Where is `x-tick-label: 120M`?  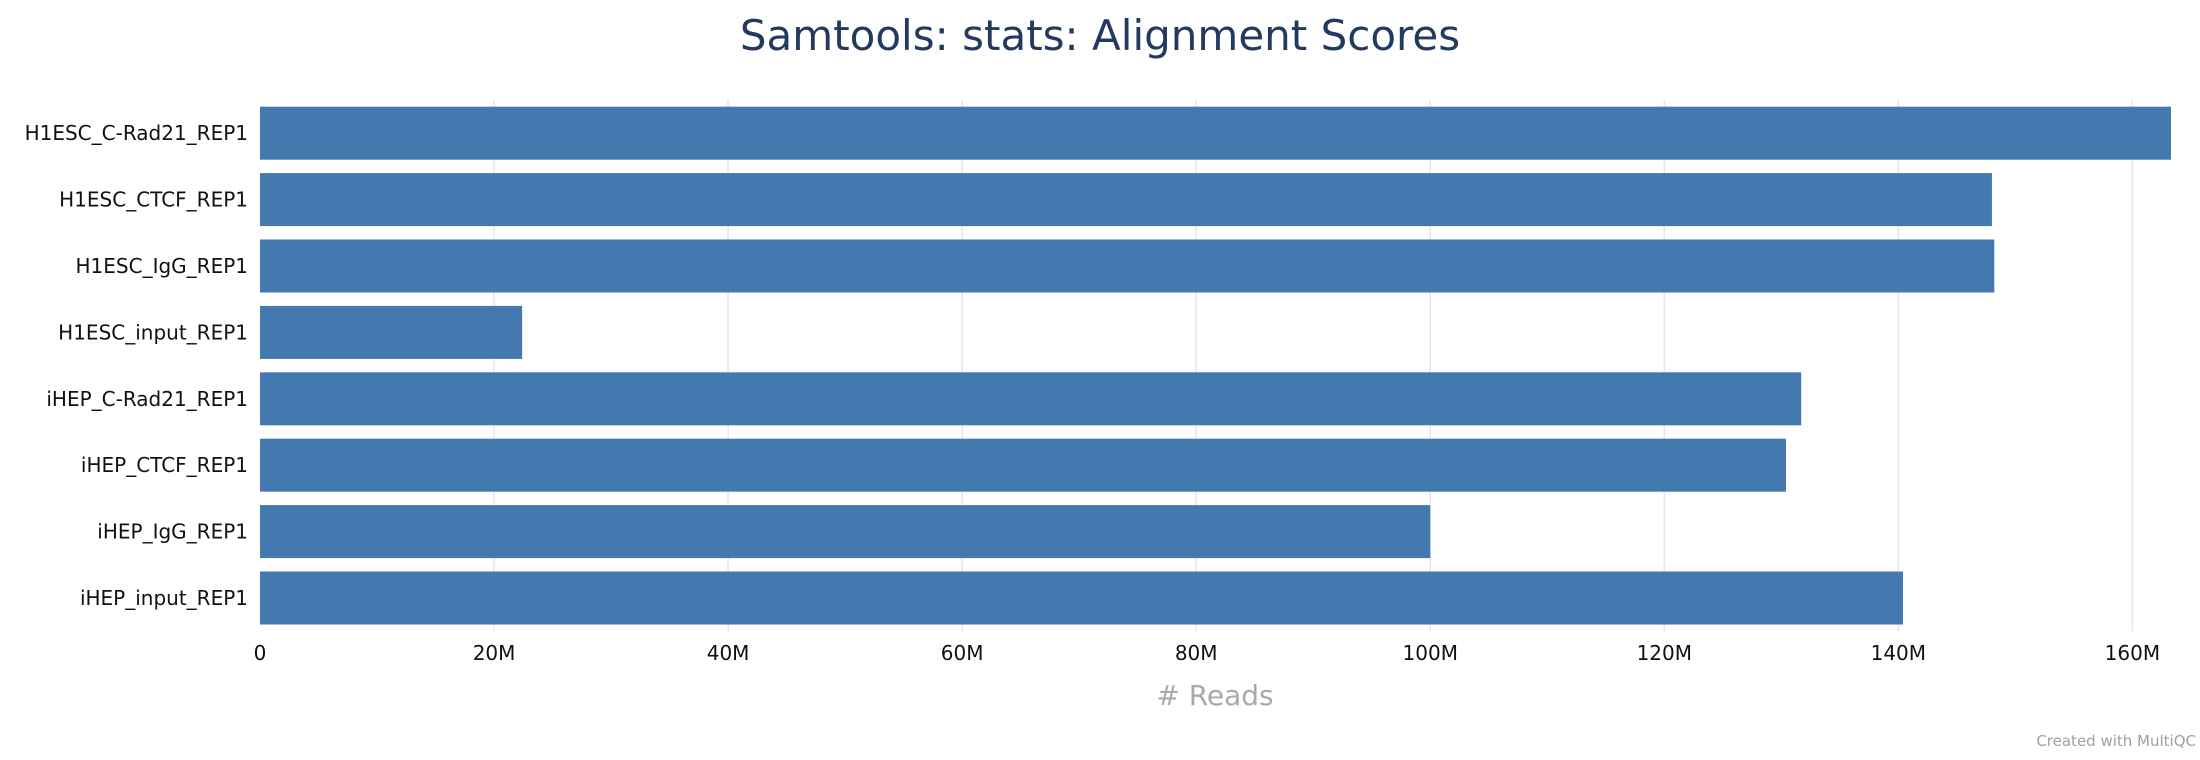
x-tick-label: 120M is located at coordinates (1664, 653).